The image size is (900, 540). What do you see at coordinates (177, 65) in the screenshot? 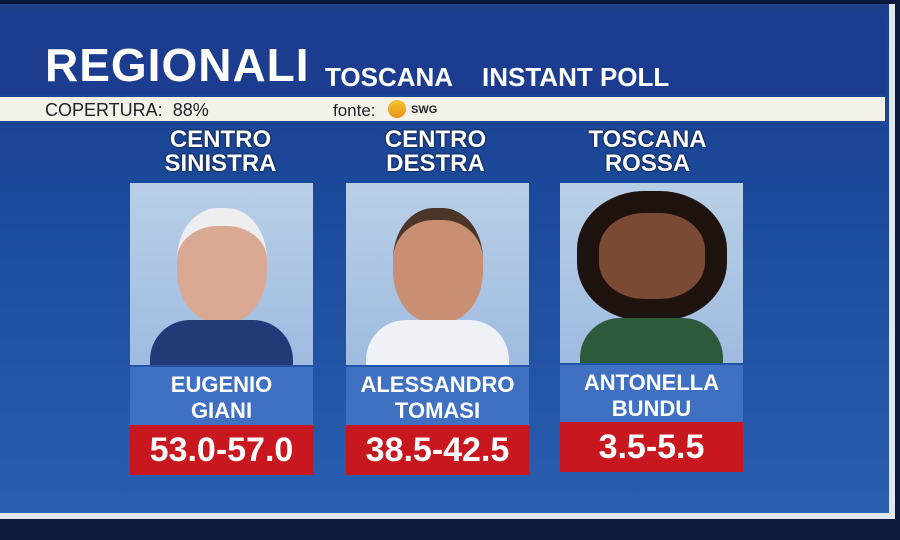
I see `title: REGIONALI` at bounding box center [177, 65].